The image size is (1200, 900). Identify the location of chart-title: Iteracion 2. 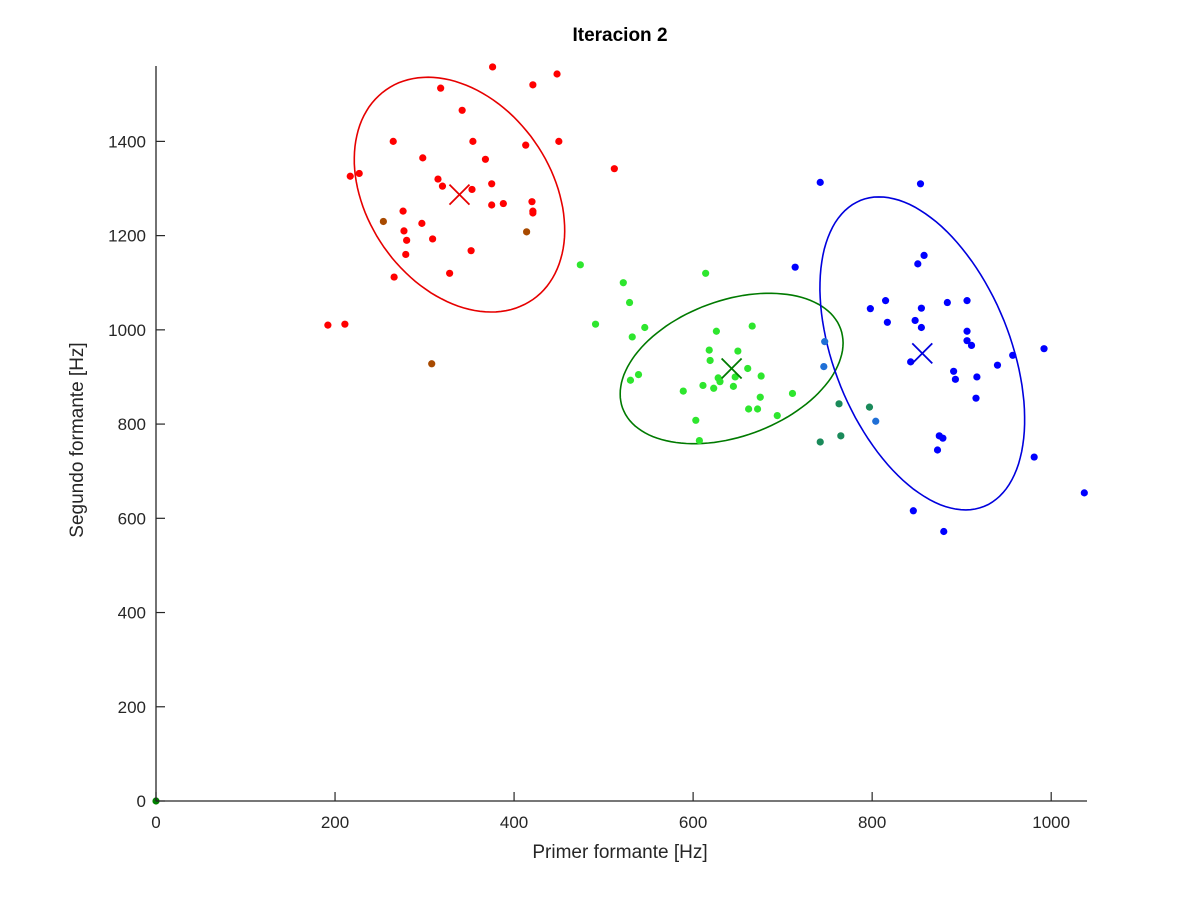
(619, 35).